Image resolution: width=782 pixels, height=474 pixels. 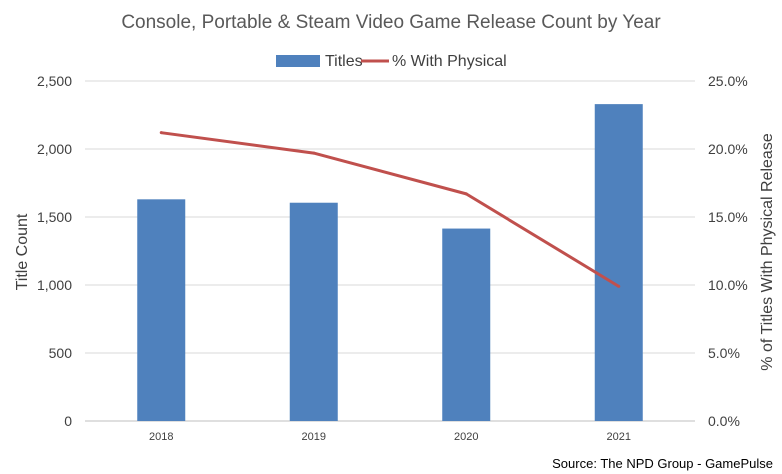 I want to click on y2-tick-label: 25.0%, so click(x=728, y=81).